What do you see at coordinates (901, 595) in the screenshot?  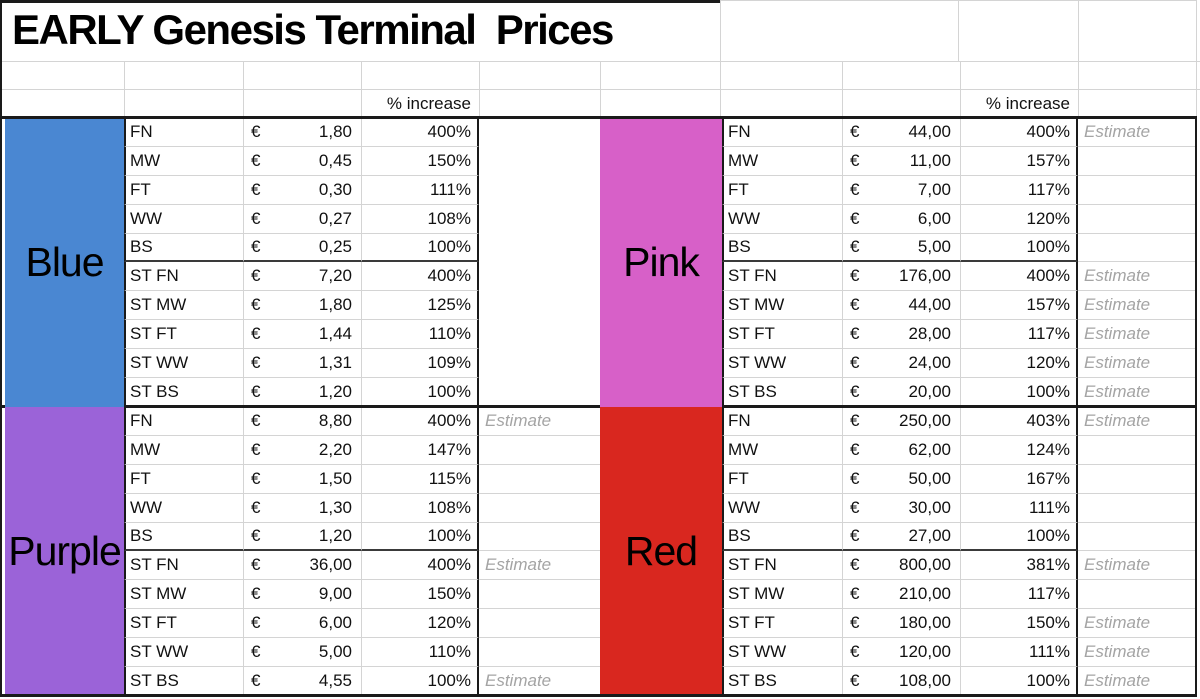 I see `cell-price: €210,00` at bounding box center [901, 595].